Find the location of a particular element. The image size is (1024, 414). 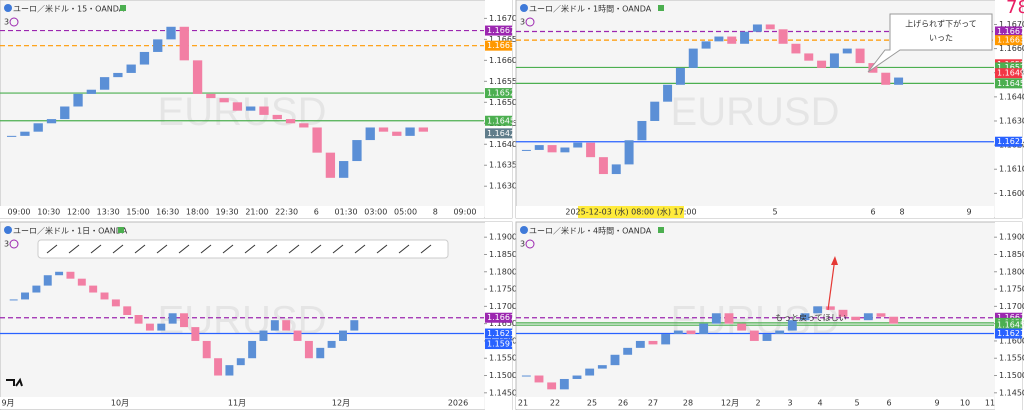

time-label: 21:00 is located at coordinates (256, 212).